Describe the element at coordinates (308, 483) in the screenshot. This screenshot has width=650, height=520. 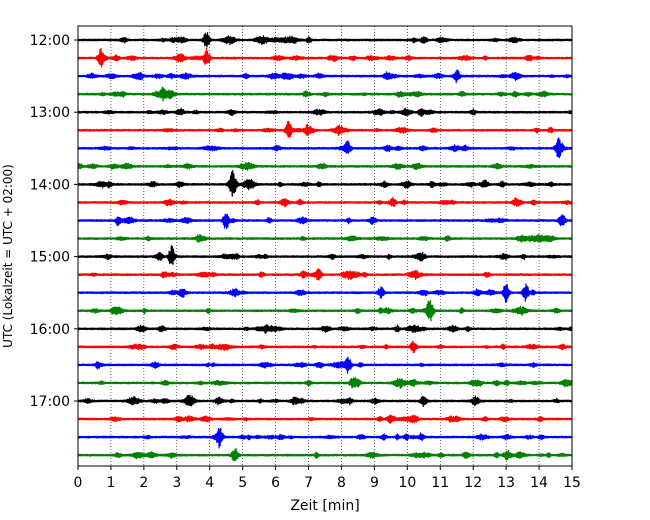
I see `x-tick-label: 7` at that location.